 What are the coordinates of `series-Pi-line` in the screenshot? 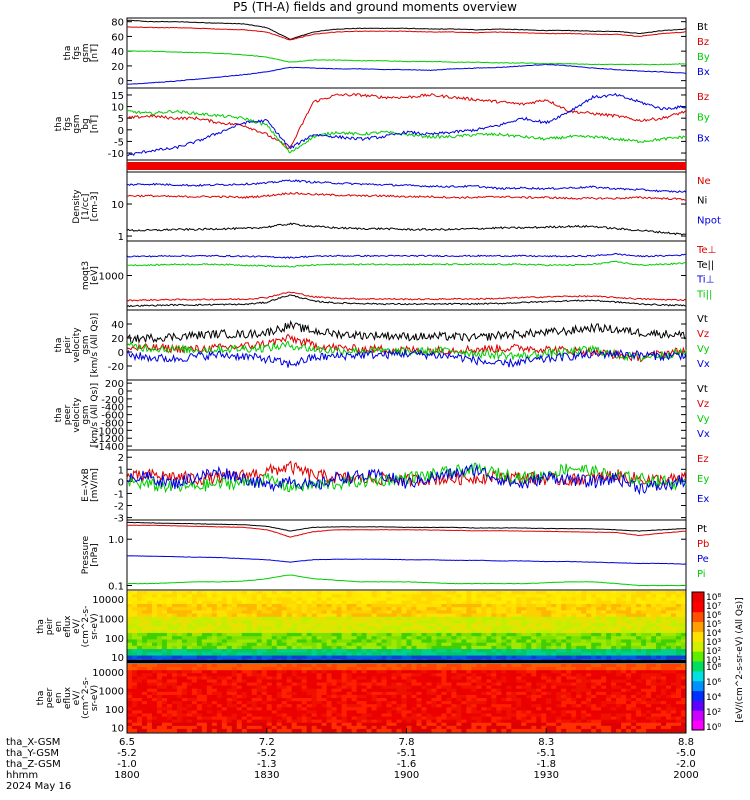 It's located at (407, 580).